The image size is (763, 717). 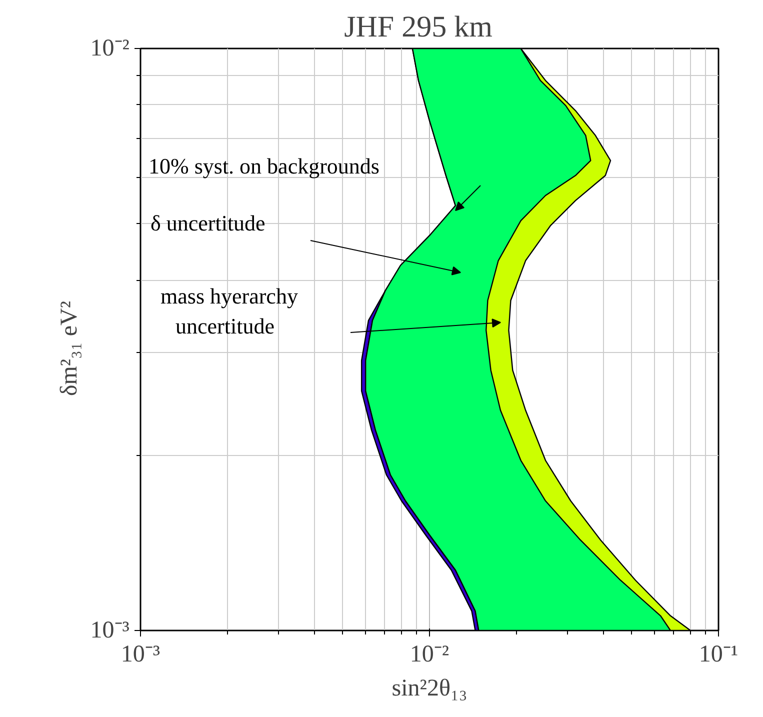 I want to click on x-tick-label: 10⁻², so click(x=430, y=655).